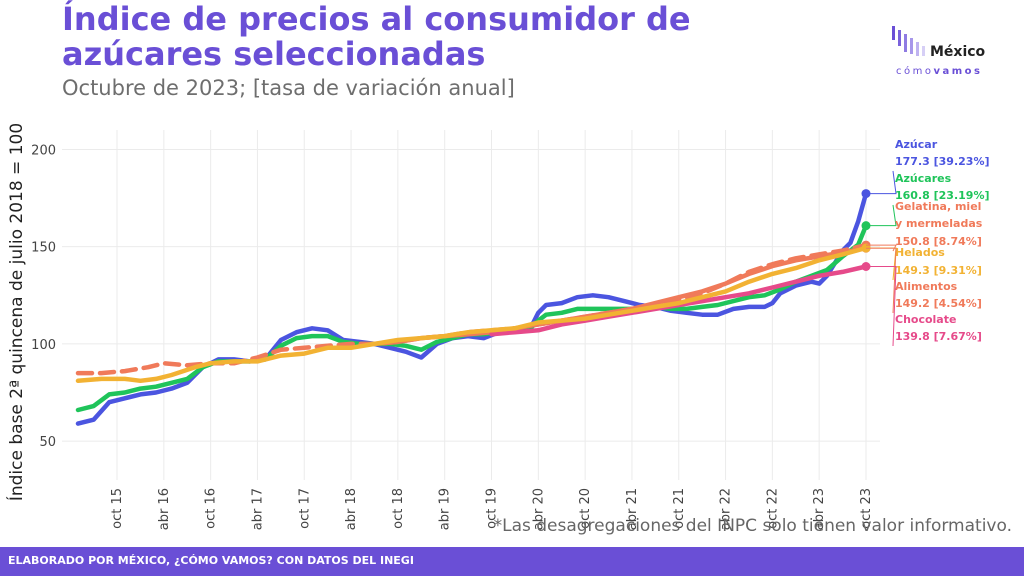 This screenshot has width=1024, height=576. Describe the element at coordinates (958, 52) in the screenshot. I see `logo-word: México` at that location.